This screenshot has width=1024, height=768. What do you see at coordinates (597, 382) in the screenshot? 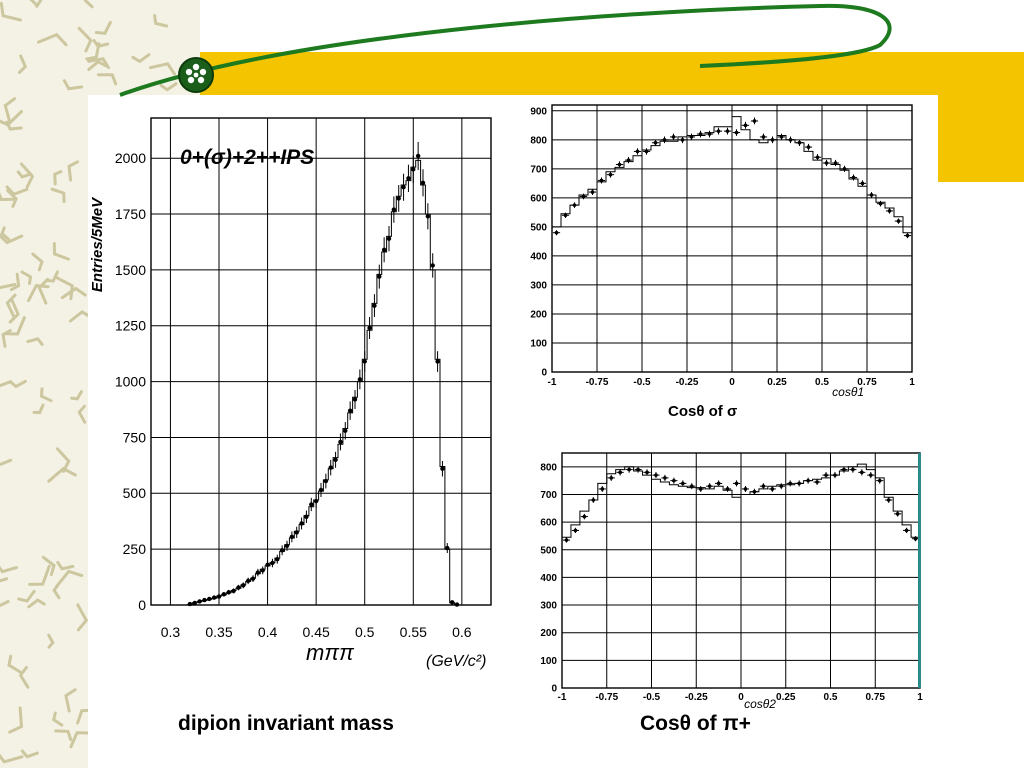
I see `x-tick-label: -0.75` at bounding box center [597, 382].